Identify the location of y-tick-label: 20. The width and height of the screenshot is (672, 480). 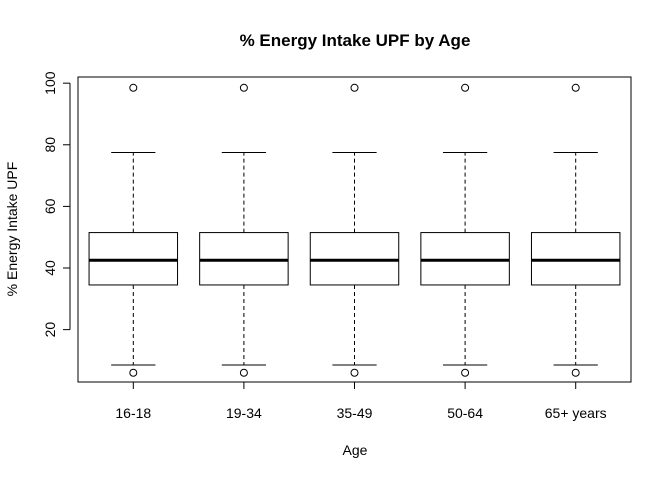
(50, 330).